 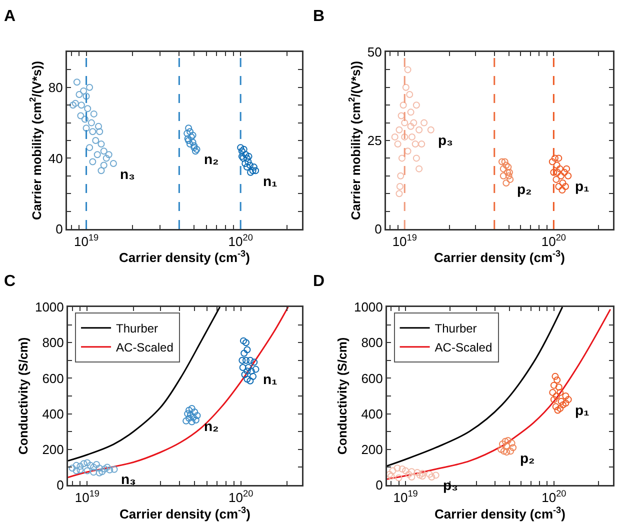 I want to click on chart-title: C, so click(x=10, y=281).